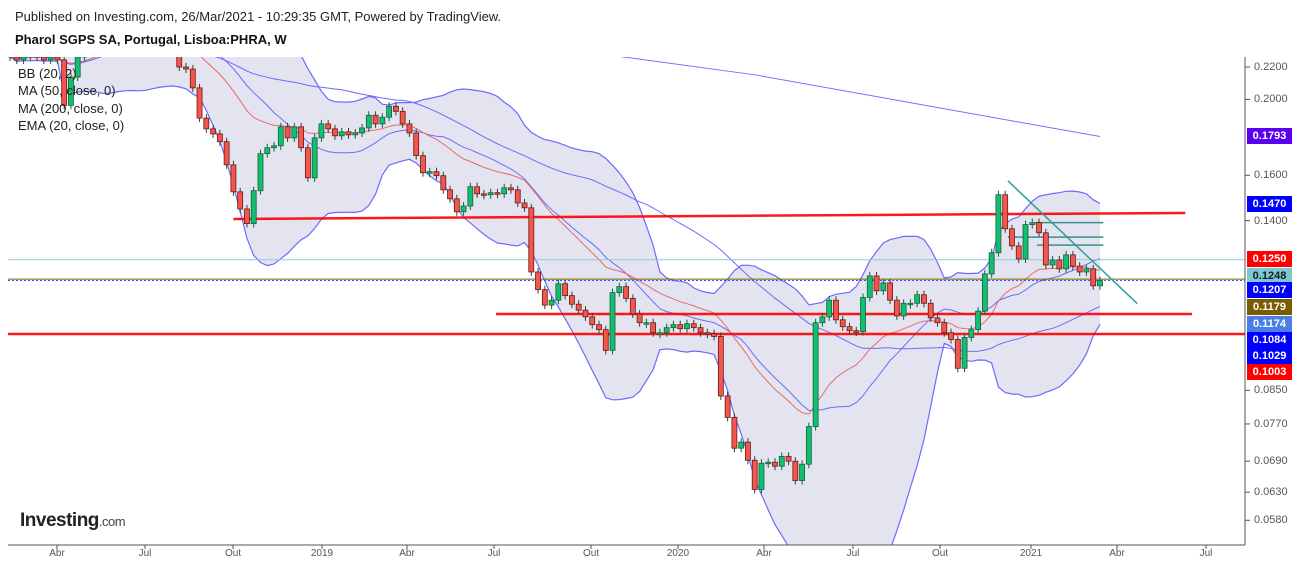 The height and width of the screenshot is (568, 1299). I want to click on y-tick-label: 0.1600, so click(1271, 175).